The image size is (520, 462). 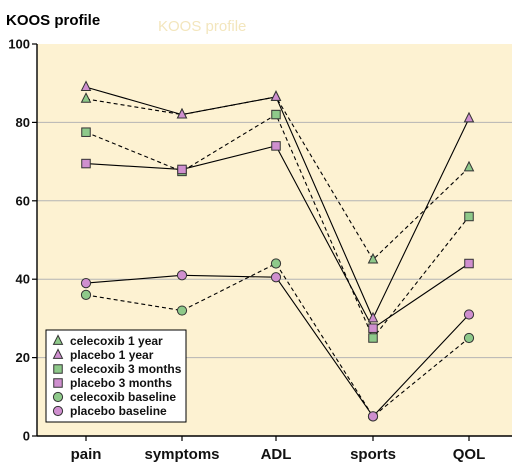 What do you see at coordinates (116, 341) in the screenshot?
I see `legend-label-celecoxib-1-year: celecoxib 1 year` at bounding box center [116, 341].